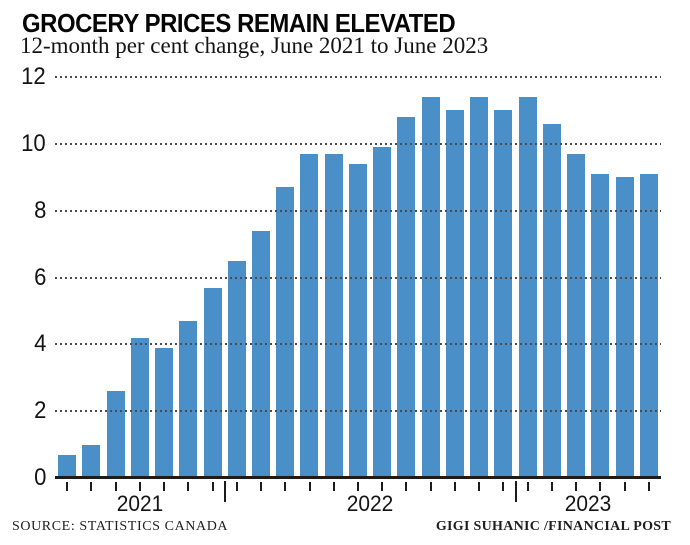 This screenshot has height=545, width=690. What do you see at coordinates (33, 143) in the screenshot?
I see `y-tick-label: 10` at bounding box center [33, 143].